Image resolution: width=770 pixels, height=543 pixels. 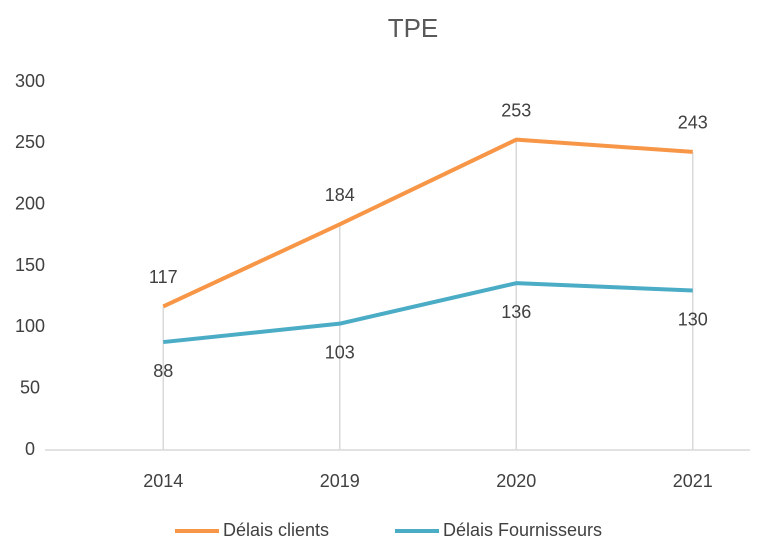 What do you see at coordinates (516, 481) in the screenshot?
I see `x-tick-label: 2020` at bounding box center [516, 481].